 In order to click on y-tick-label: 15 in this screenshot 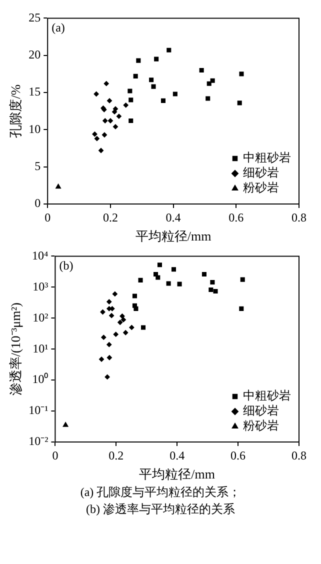, I will do `click(34, 91)`.